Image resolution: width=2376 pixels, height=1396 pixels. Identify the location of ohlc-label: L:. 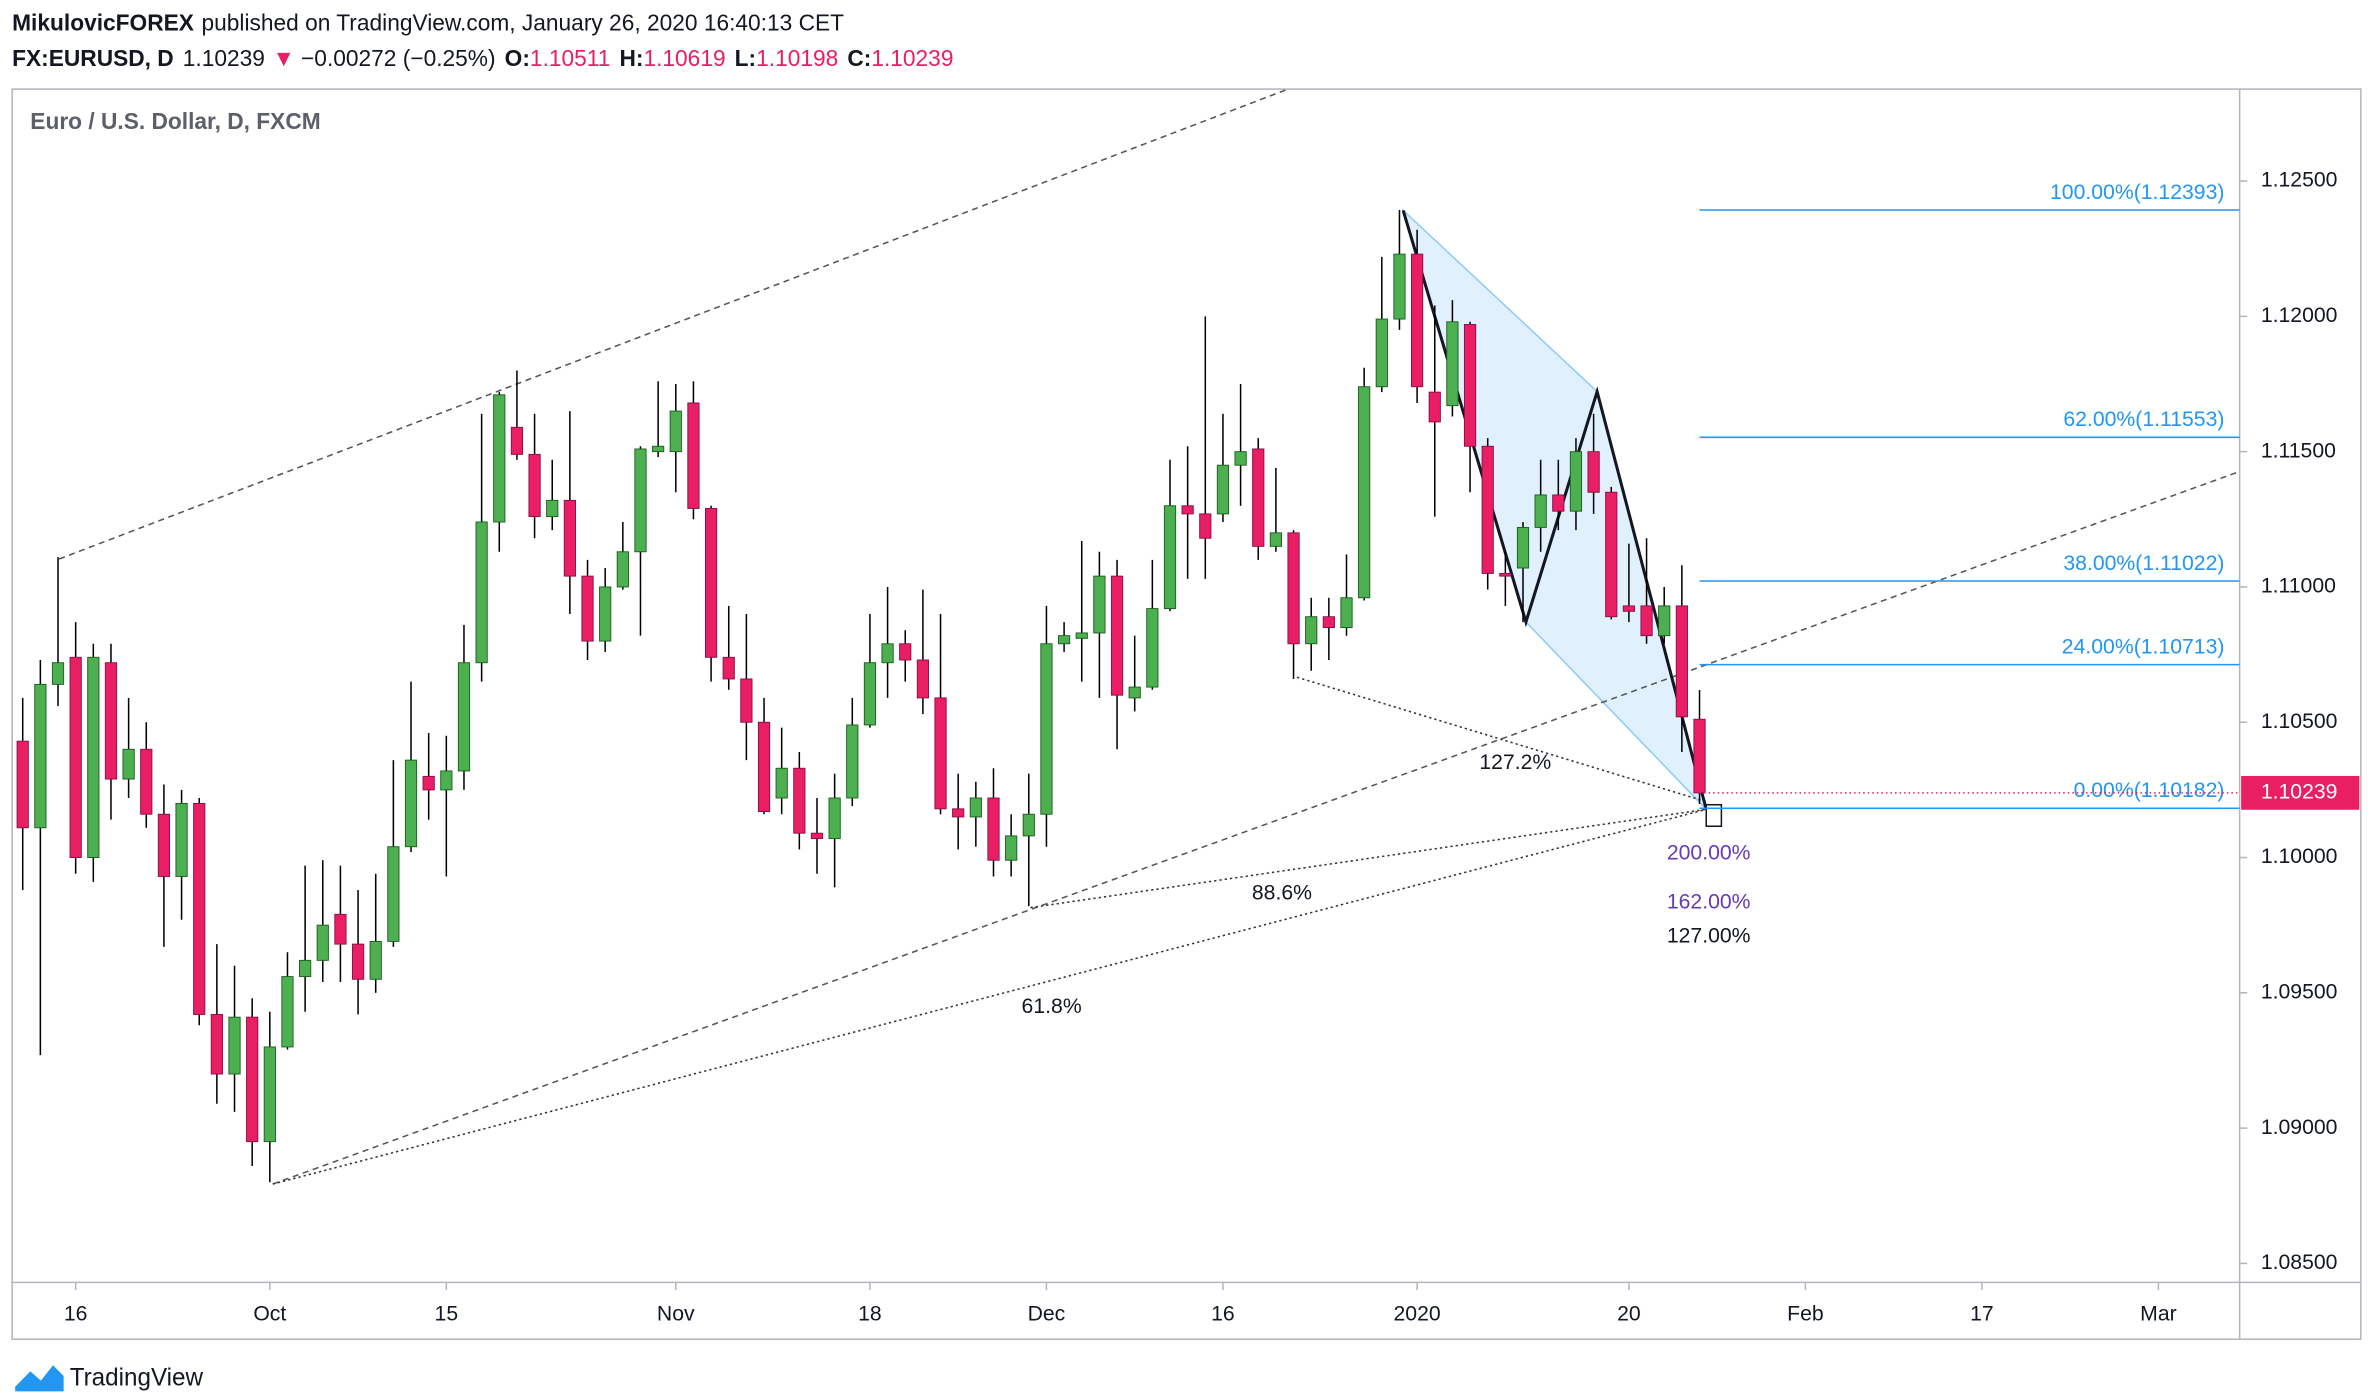
(745, 58).